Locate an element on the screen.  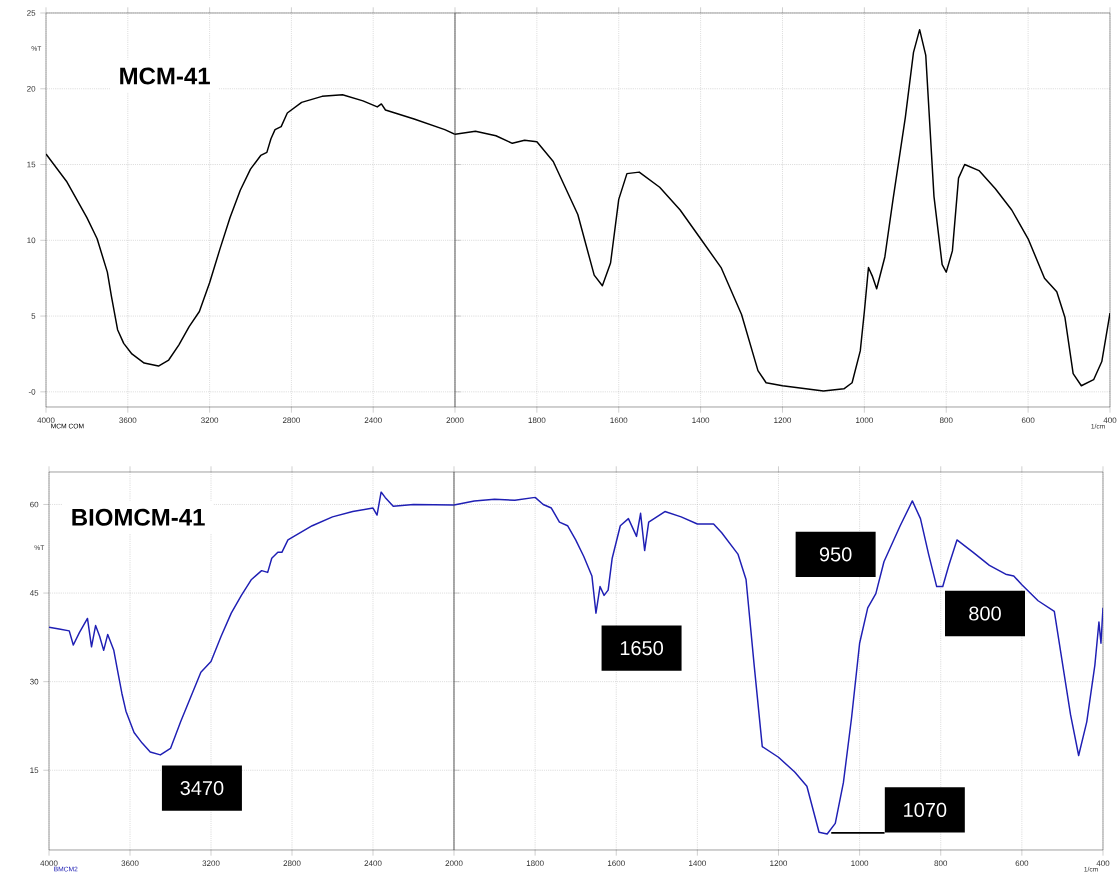
y-tick-label: 30 is located at coordinates (34, 681).